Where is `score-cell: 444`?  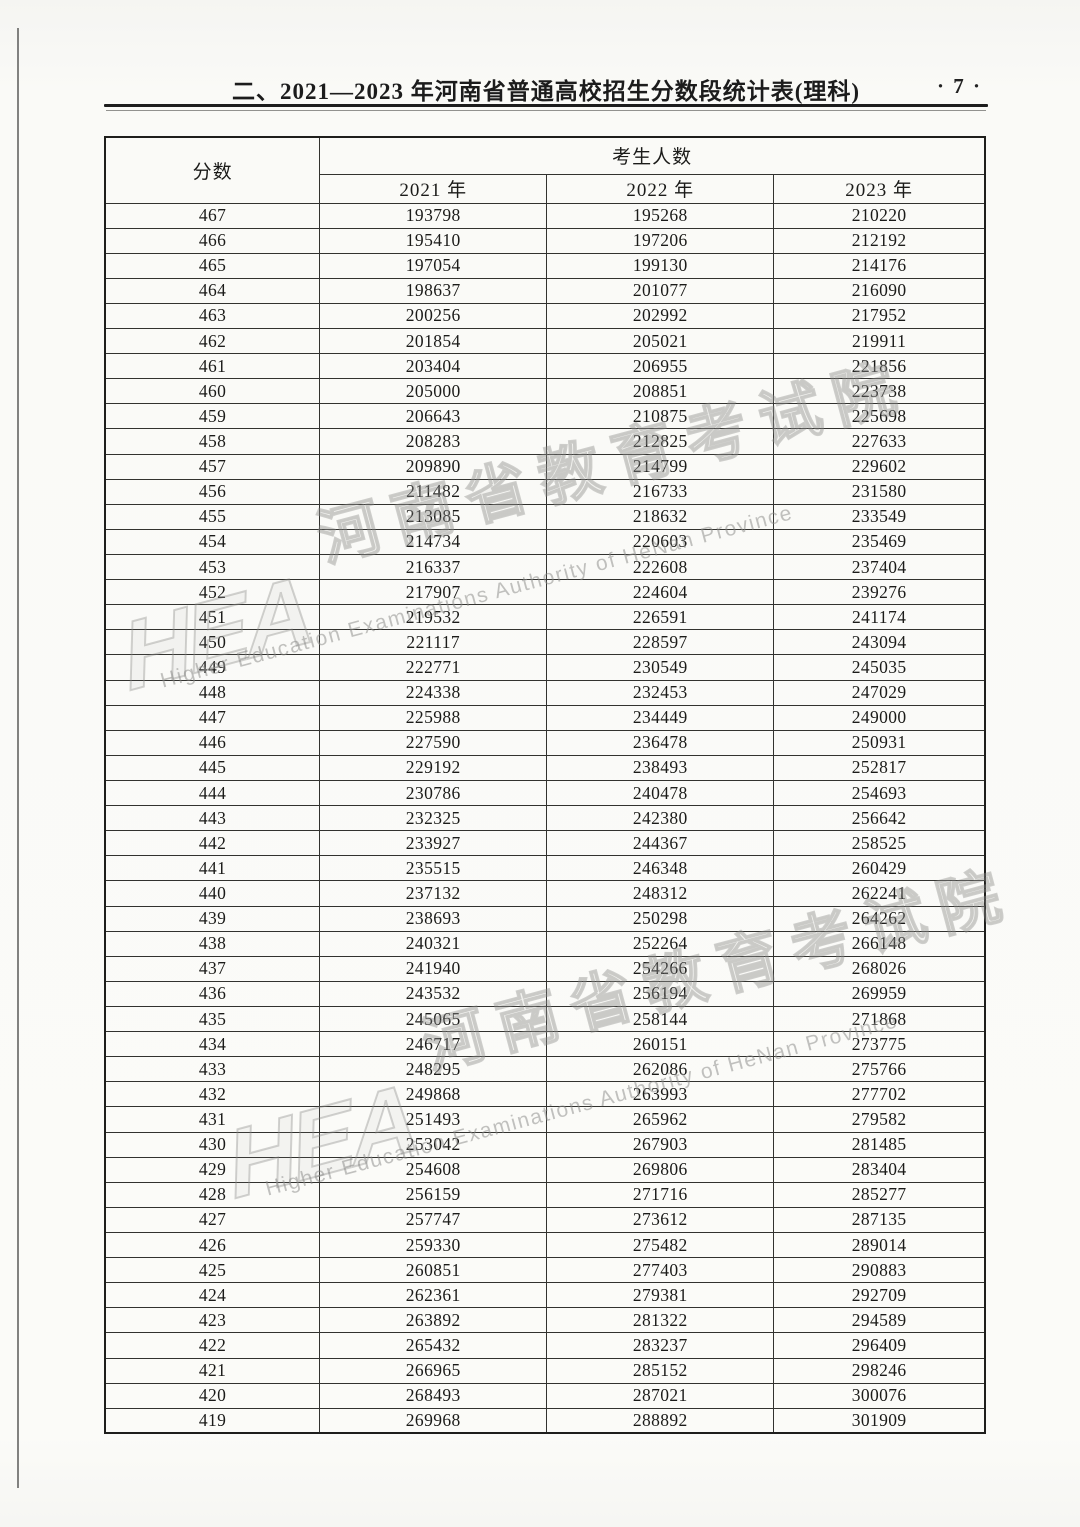 score-cell: 444 is located at coordinates (212, 793).